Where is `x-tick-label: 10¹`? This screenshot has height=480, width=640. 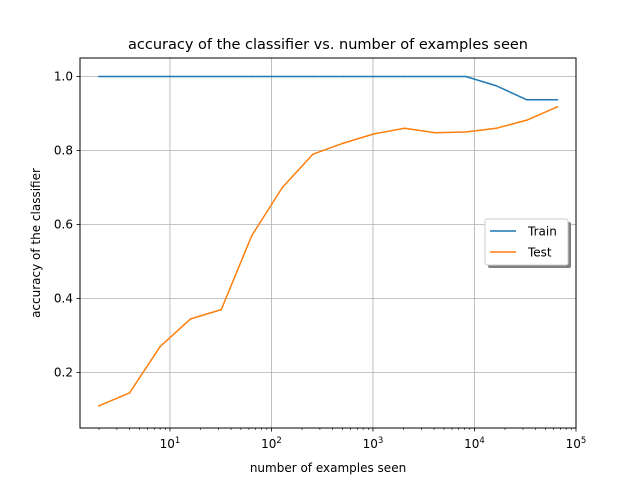
x-tick-label: 10¹ is located at coordinates (170, 443).